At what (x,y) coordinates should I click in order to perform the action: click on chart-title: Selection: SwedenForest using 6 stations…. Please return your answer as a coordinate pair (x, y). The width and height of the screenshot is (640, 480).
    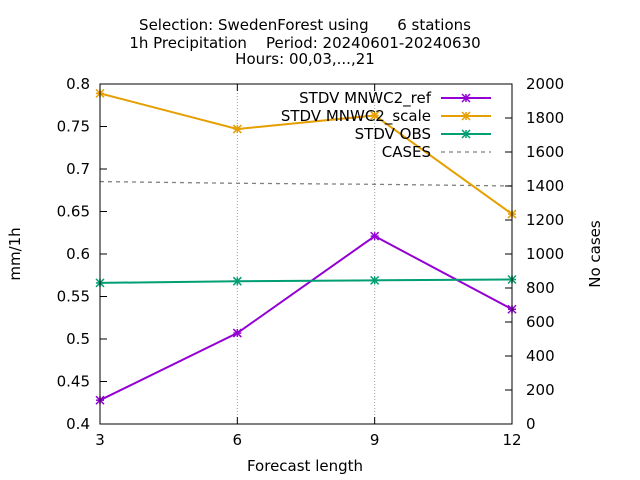
    Looking at the image, I should click on (304, 42).